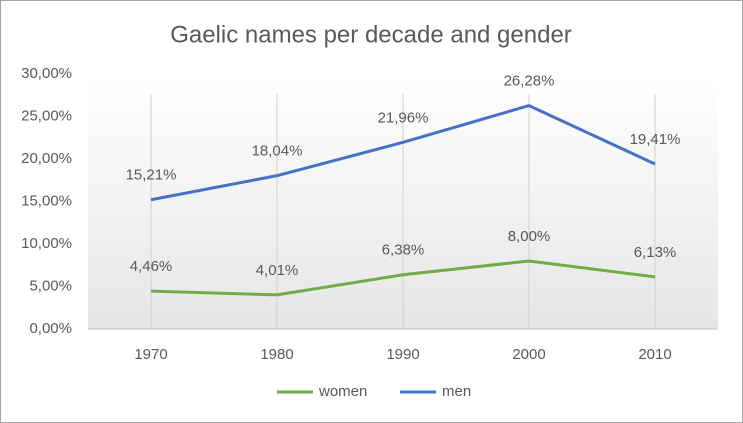  Describe the element at coordinates (50, 328) in the screenshot. I see `y-tick-label: 0,00%` at that location.